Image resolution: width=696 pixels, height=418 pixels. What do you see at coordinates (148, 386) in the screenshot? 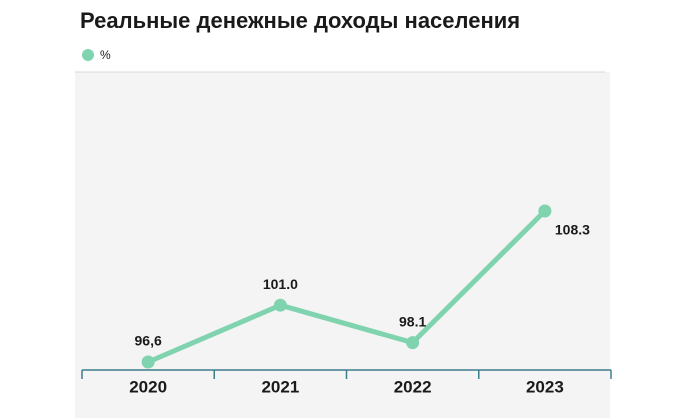
I see `x-tick-label: 2020` at bounding box center [148, 386].